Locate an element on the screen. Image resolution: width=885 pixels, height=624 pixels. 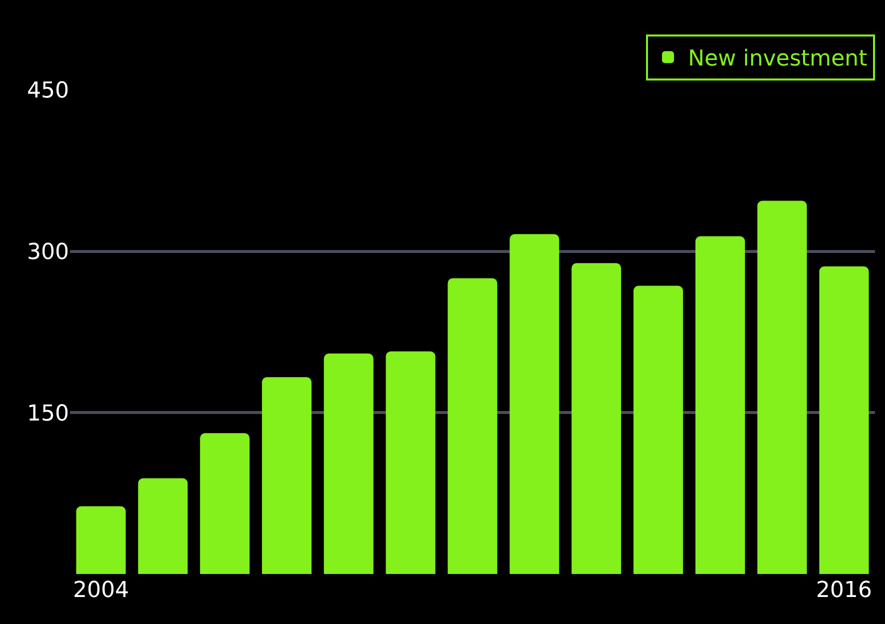
x-tick-label: 2016 is located at coordinates (844, 590).